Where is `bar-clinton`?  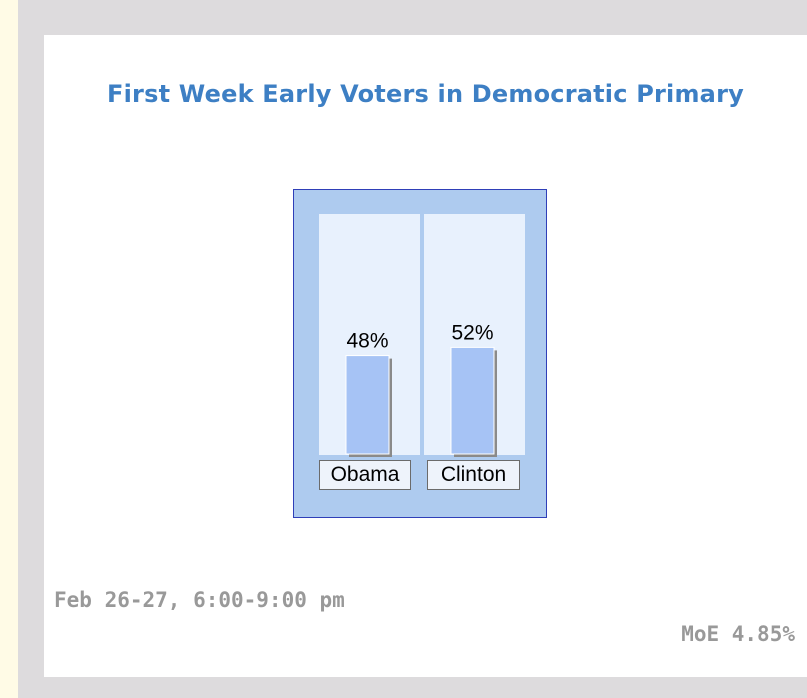 bar-clinton is located at coordinates (472, 400).